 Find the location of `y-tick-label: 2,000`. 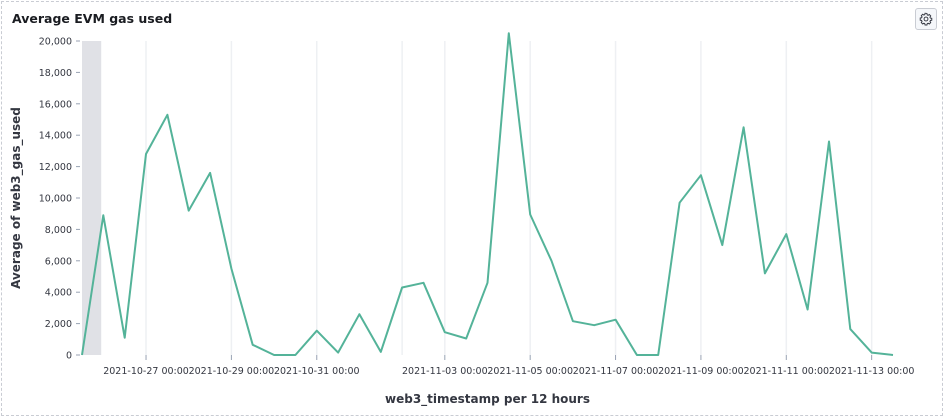

y-tick-label: 2,000 is located at coordinates (58, 324).